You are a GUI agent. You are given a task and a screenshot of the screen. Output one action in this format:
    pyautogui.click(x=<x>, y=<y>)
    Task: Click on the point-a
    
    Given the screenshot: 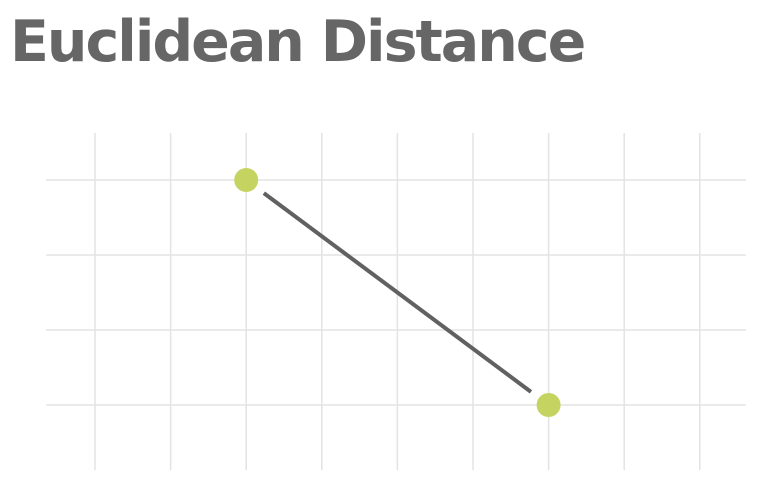 What is the action you would take?
    pyautogui.click(x=246, y=180)
    